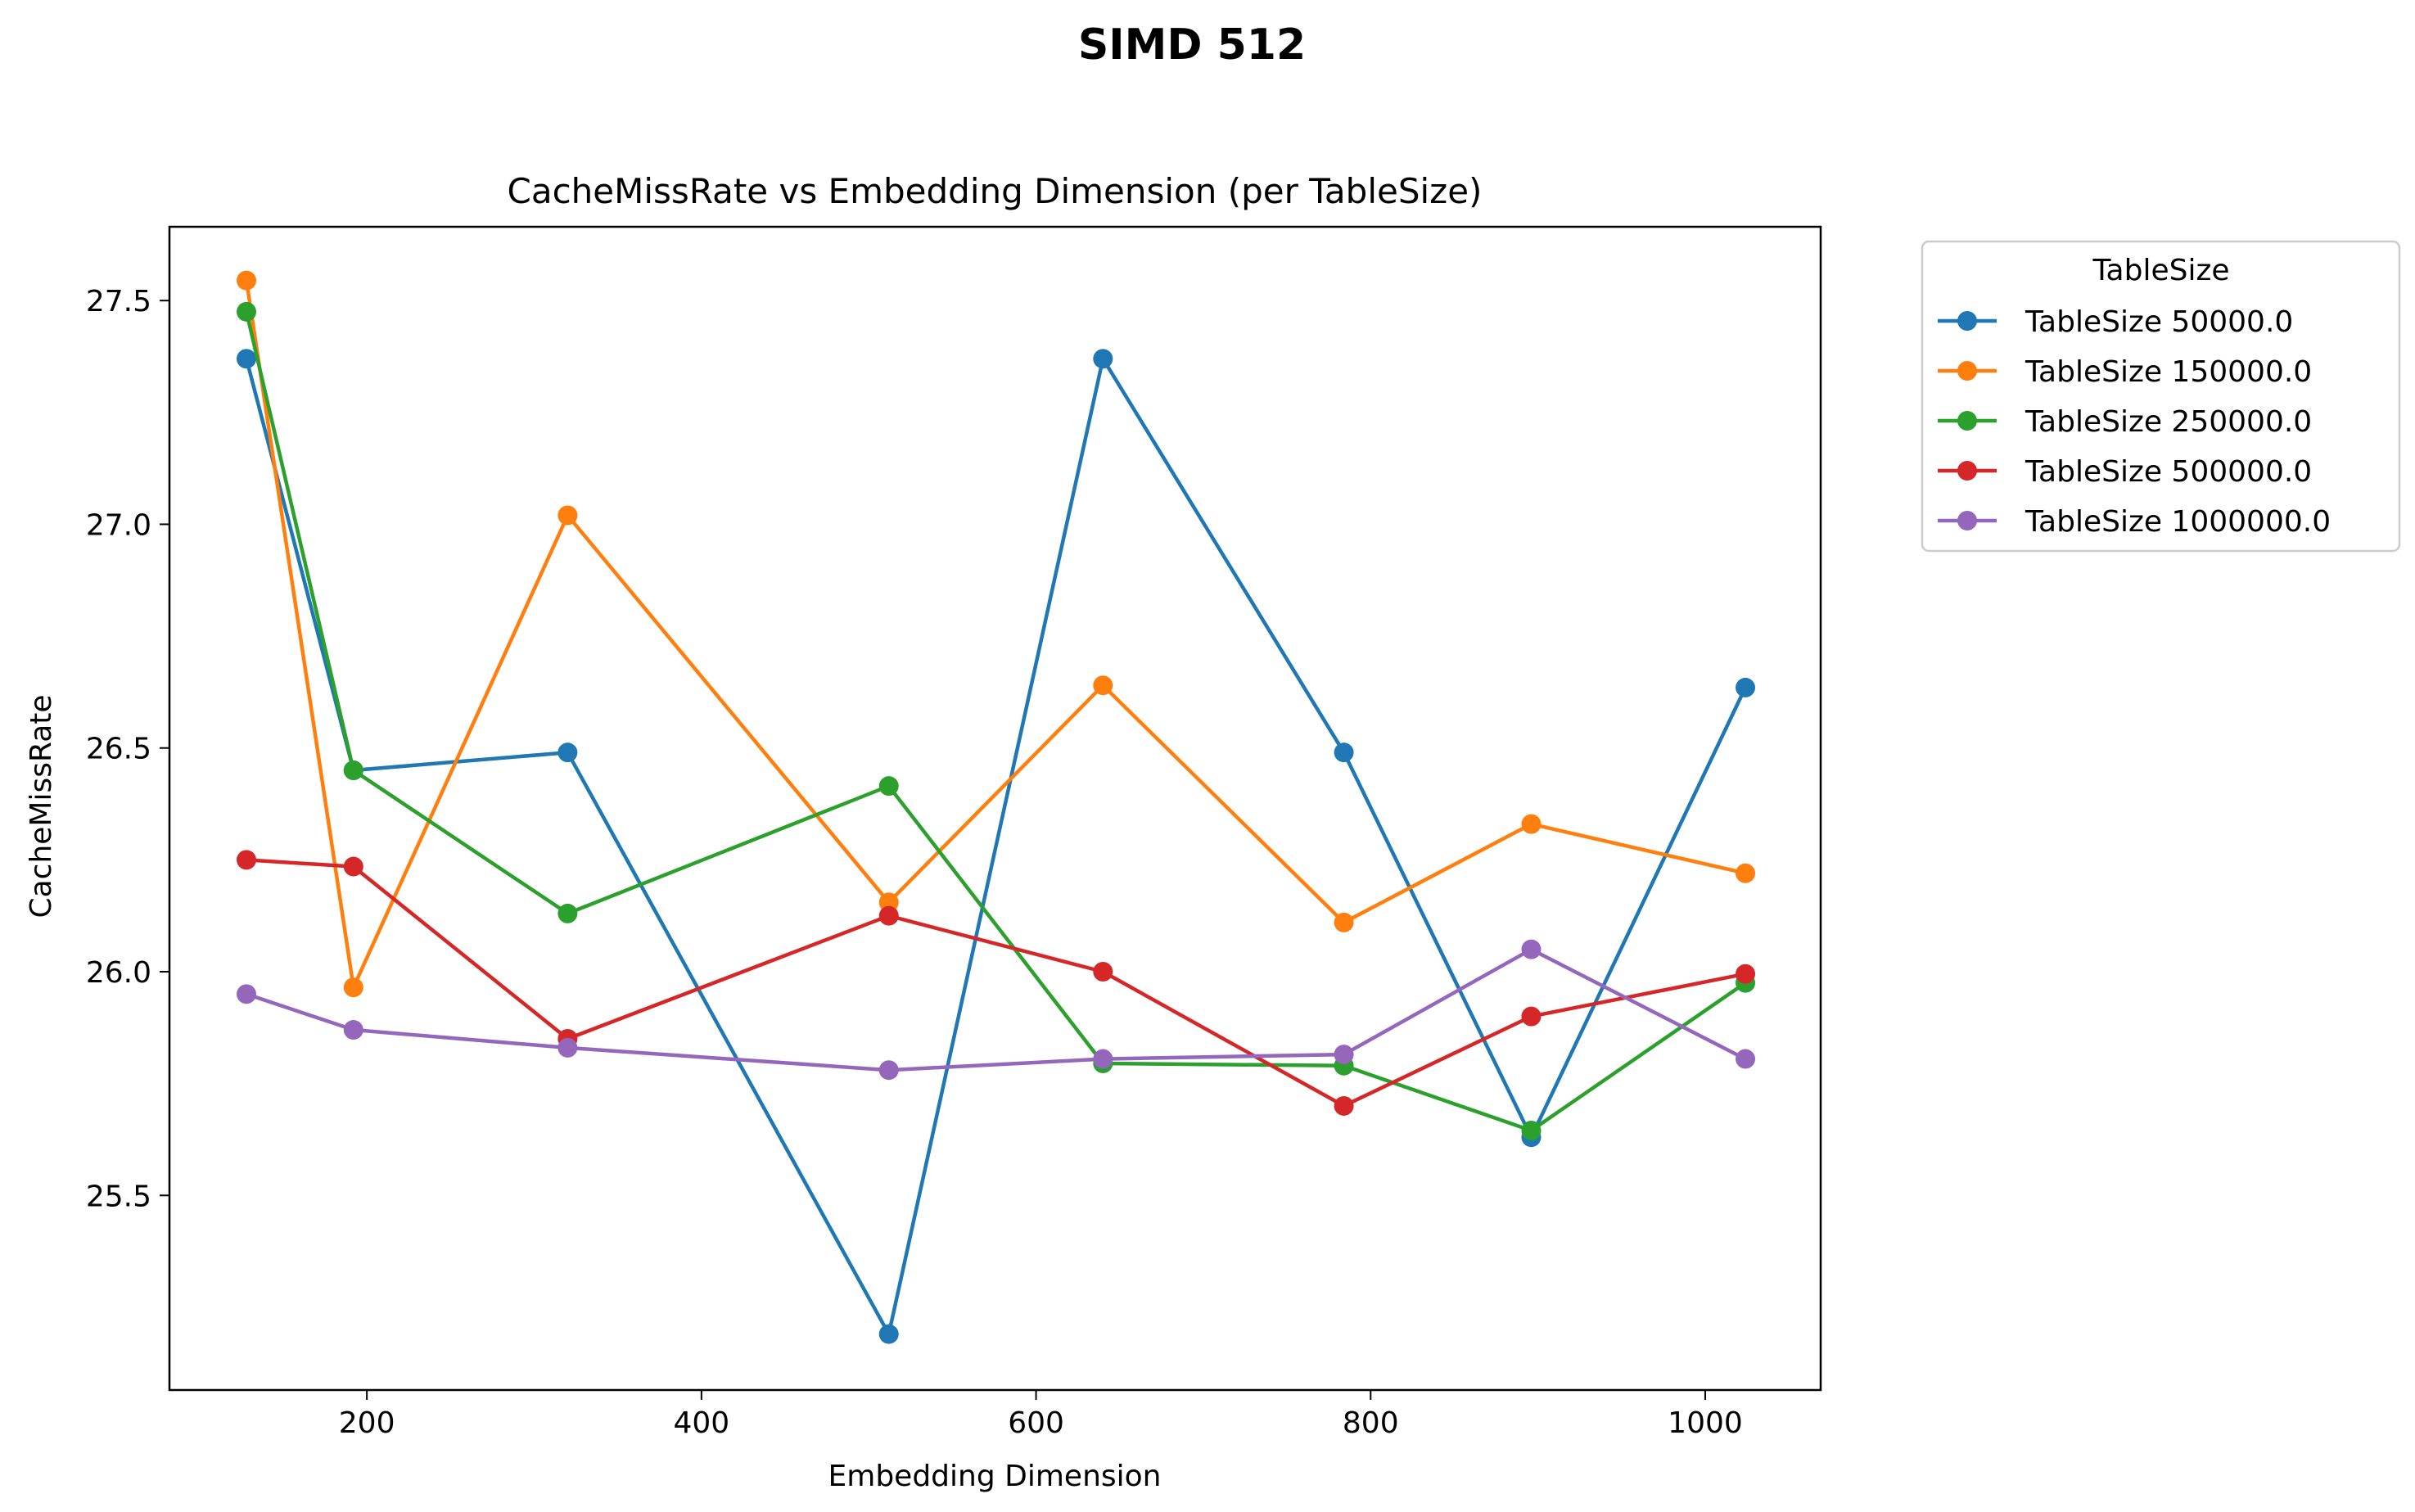 Image resolution: width=2415 pixels, height=1512 pixels. What do you see at coordinates (367, 1423) in the screenshot?
I see `x-tick-label: 200` at bounding box center [367, 1423].